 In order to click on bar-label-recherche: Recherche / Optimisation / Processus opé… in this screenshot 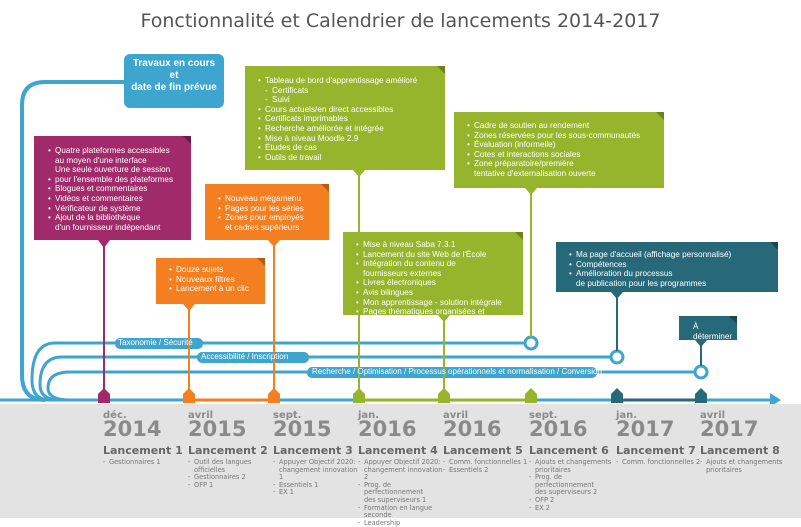, I will do `click(457, 371)`.